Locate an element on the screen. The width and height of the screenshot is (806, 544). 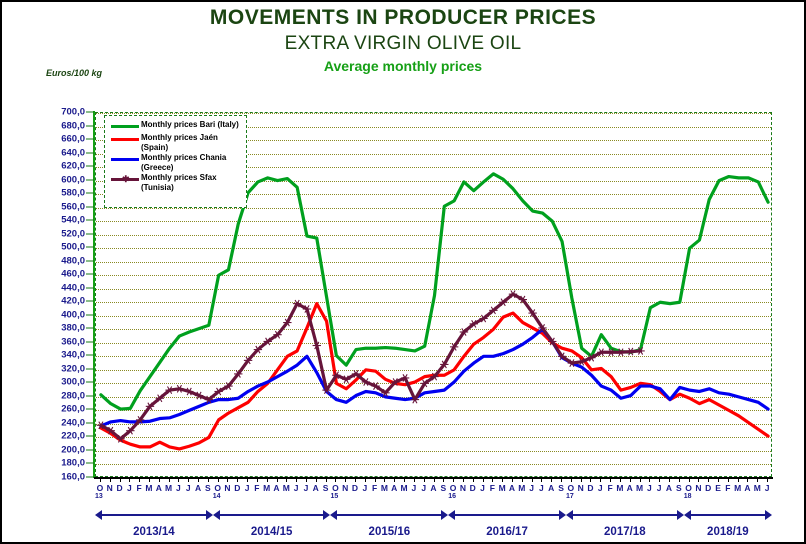
y-axis-tick-label: 520,0 is located at coordinates (73, 234).